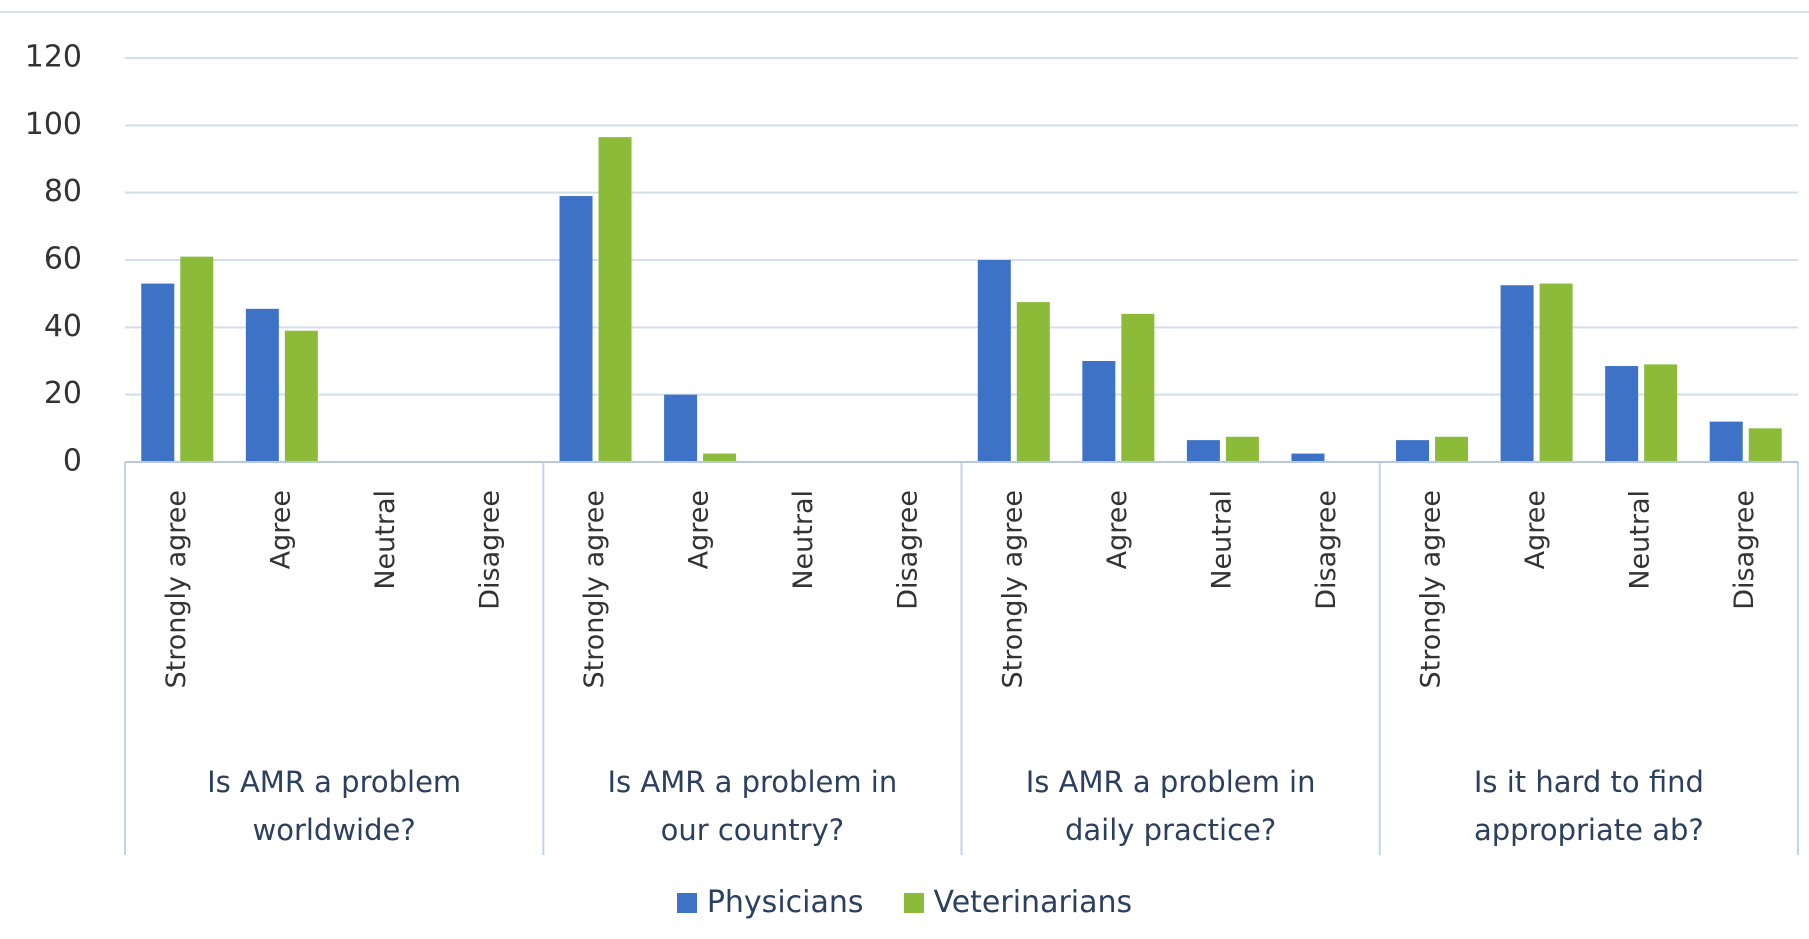  I want to click on y-tick-label: 100, so click(53, 124).